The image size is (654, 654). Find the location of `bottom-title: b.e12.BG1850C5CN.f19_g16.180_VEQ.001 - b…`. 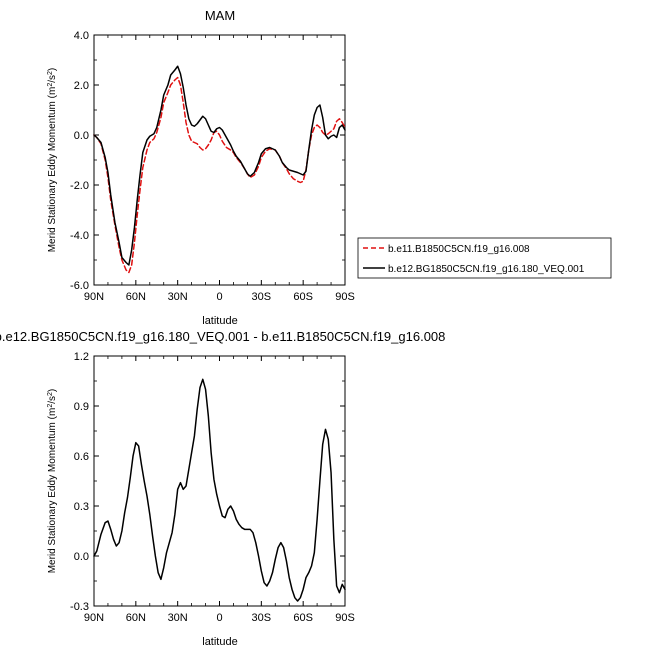

bottom-title: b.e12.BG1850C5CN.f19_g16.180_VEQ.001 - b… is located at coordinates (222, 336).